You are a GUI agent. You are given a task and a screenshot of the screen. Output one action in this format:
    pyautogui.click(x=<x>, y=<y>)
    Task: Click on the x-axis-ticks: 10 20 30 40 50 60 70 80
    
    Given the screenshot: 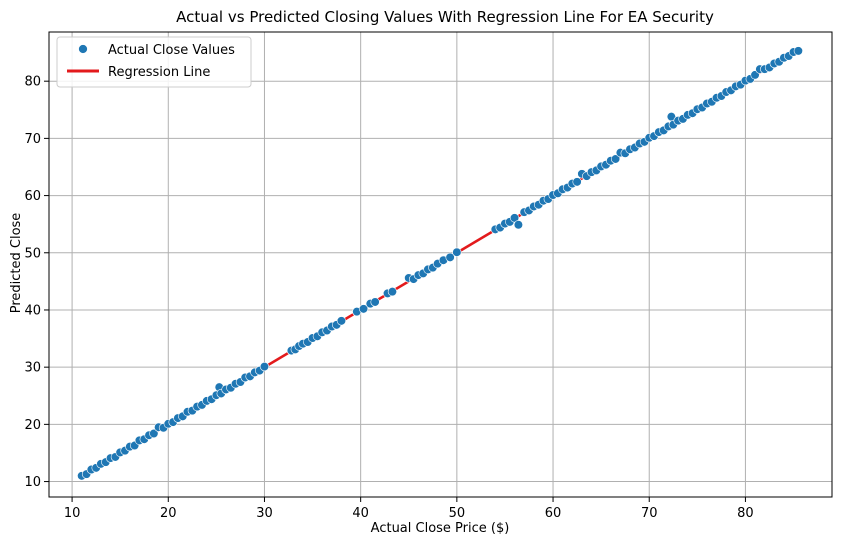 What is the action you would take?
    pyautogui.click(x=409, y=509)
    